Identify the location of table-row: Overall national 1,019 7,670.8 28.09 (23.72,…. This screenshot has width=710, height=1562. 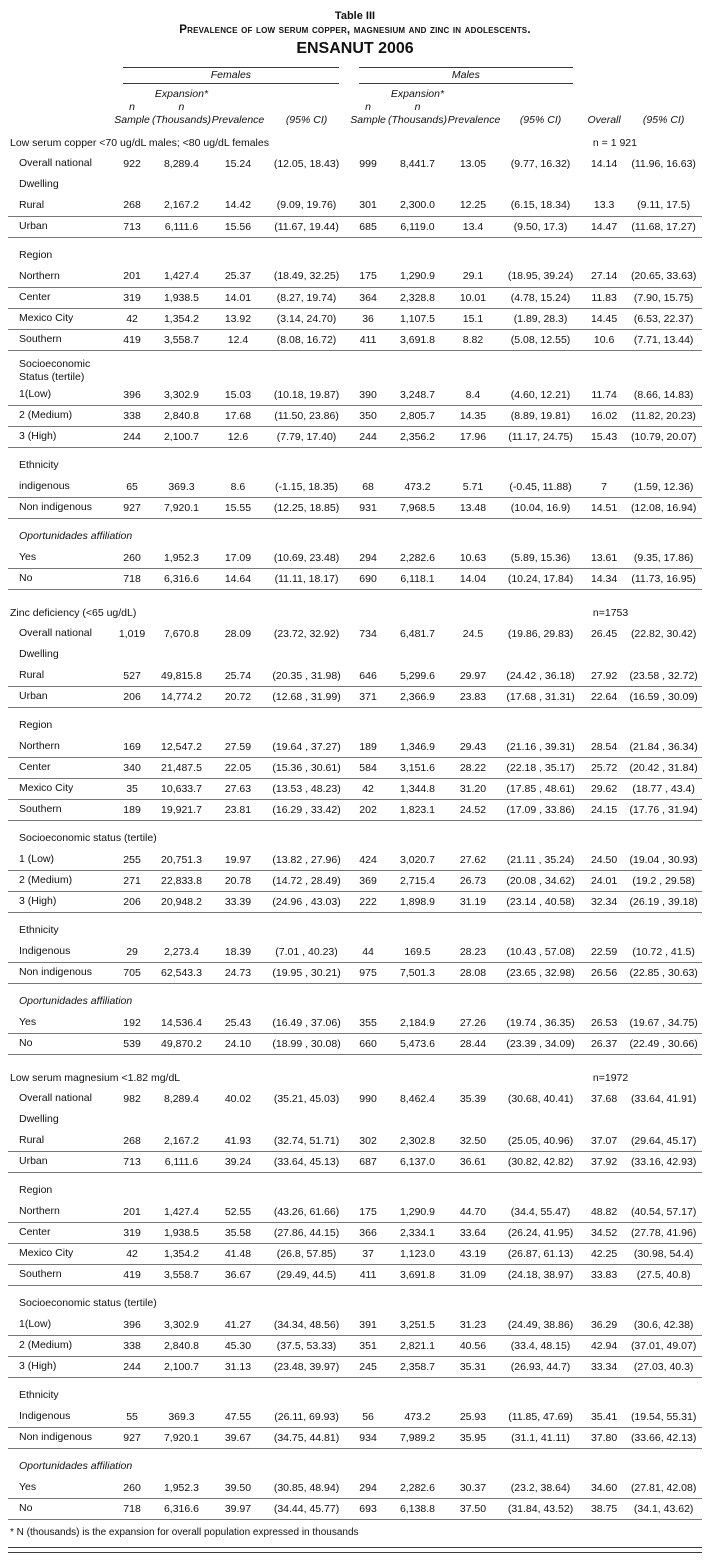
(355, 633).